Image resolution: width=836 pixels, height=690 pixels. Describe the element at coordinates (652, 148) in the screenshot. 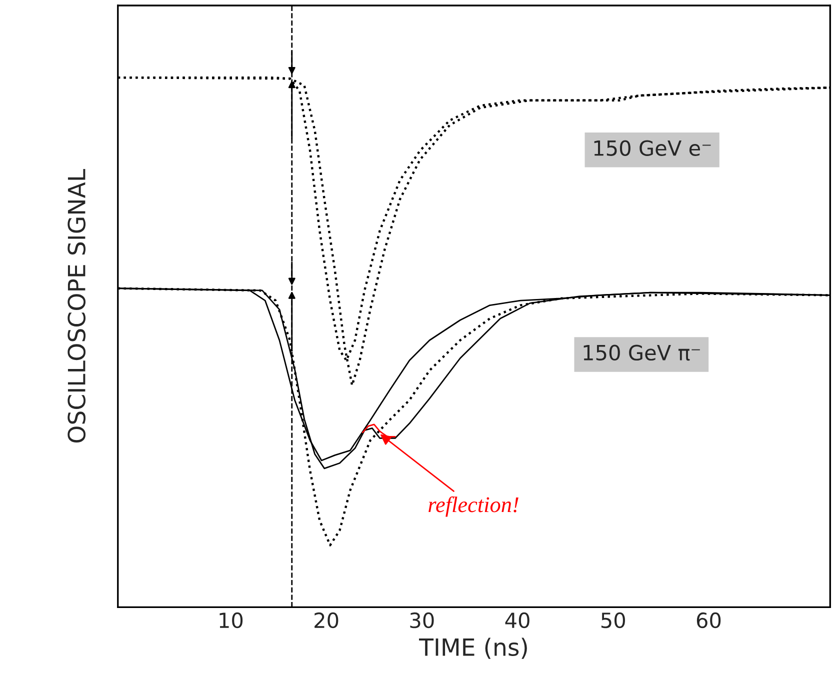

I see `annotation: 150 GeV e⁻` at that location.